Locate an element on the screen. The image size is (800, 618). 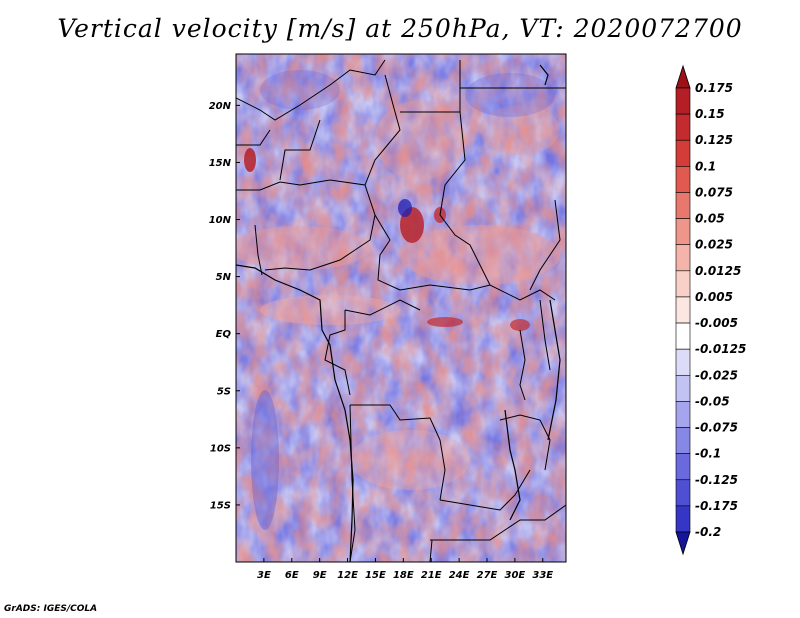
lon-tick-label: 27E is located at coordinates (487, 575).